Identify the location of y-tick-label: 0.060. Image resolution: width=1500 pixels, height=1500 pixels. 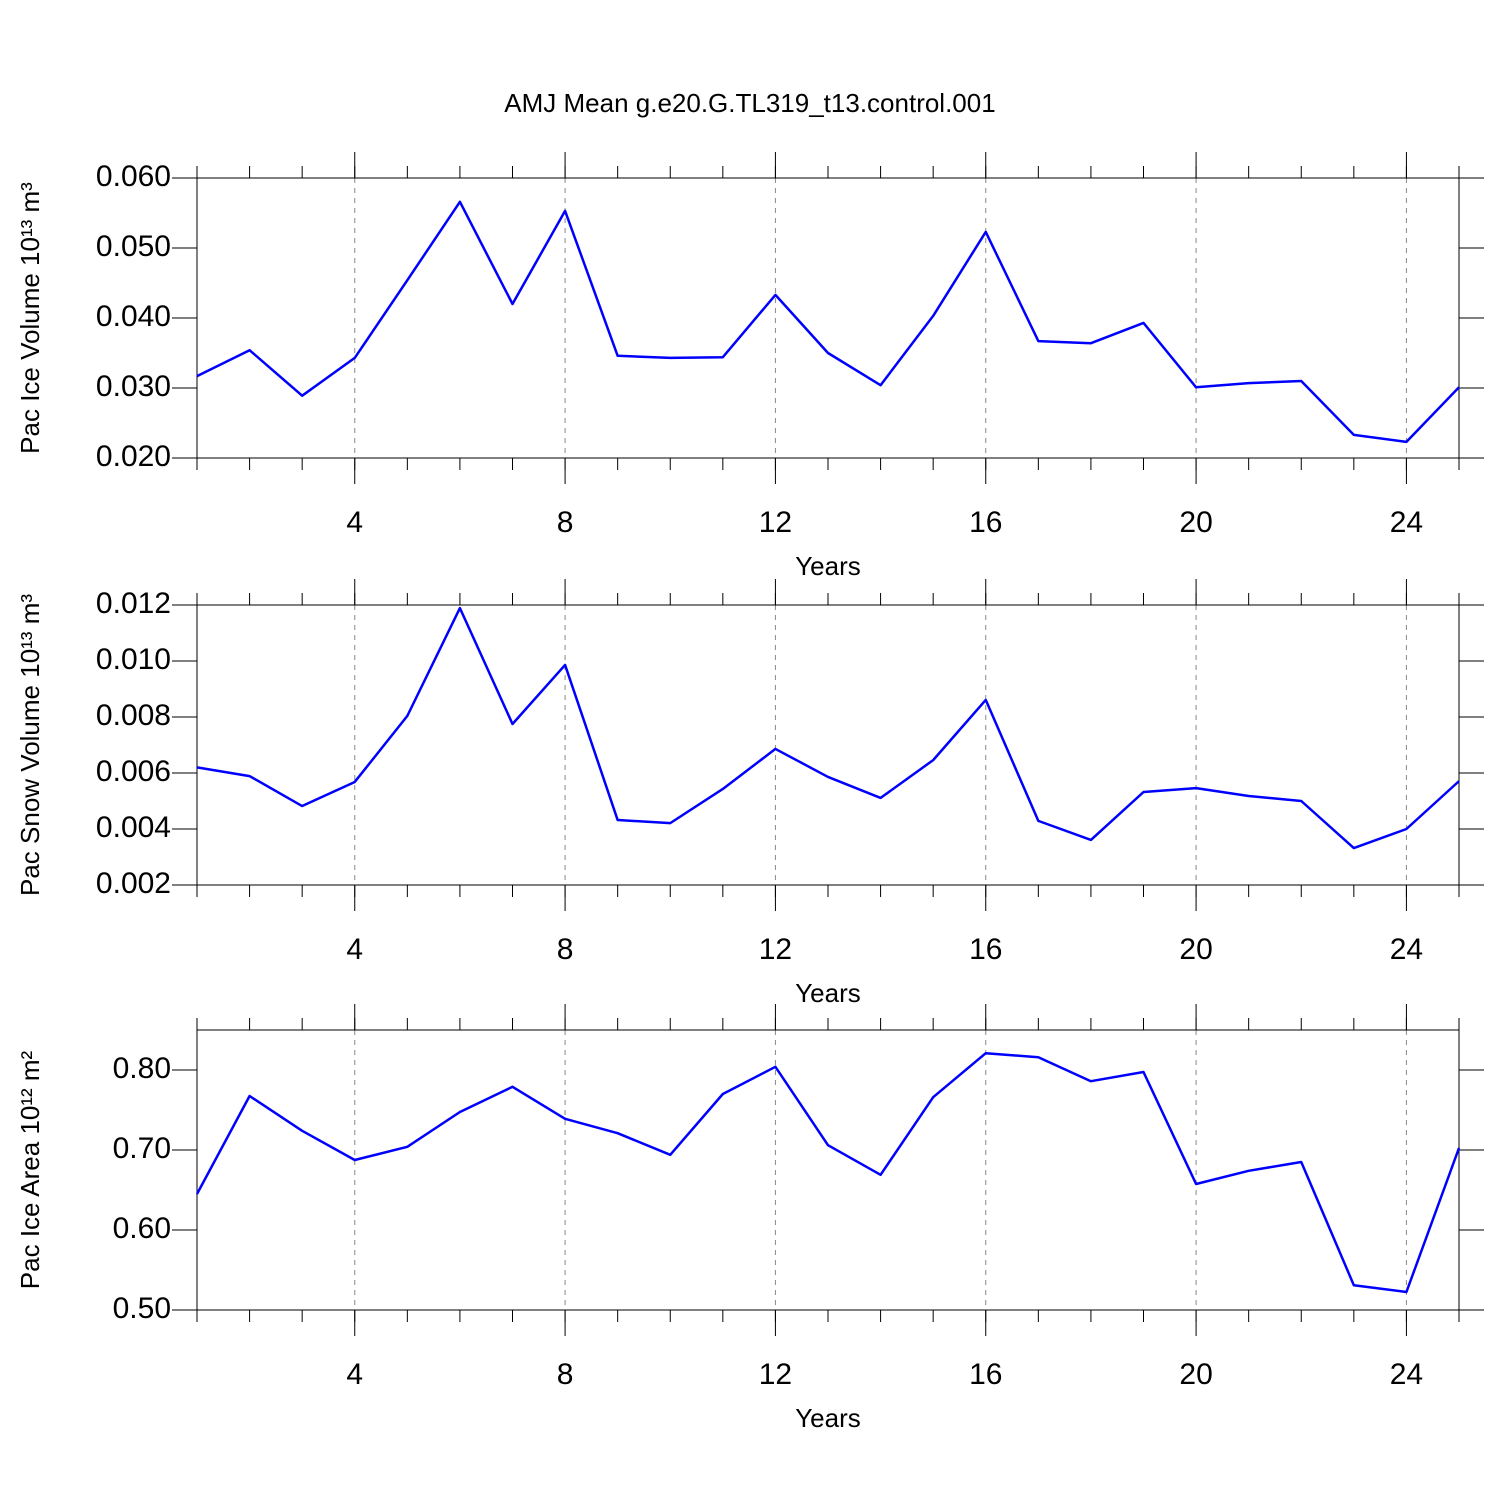
(133, 176).